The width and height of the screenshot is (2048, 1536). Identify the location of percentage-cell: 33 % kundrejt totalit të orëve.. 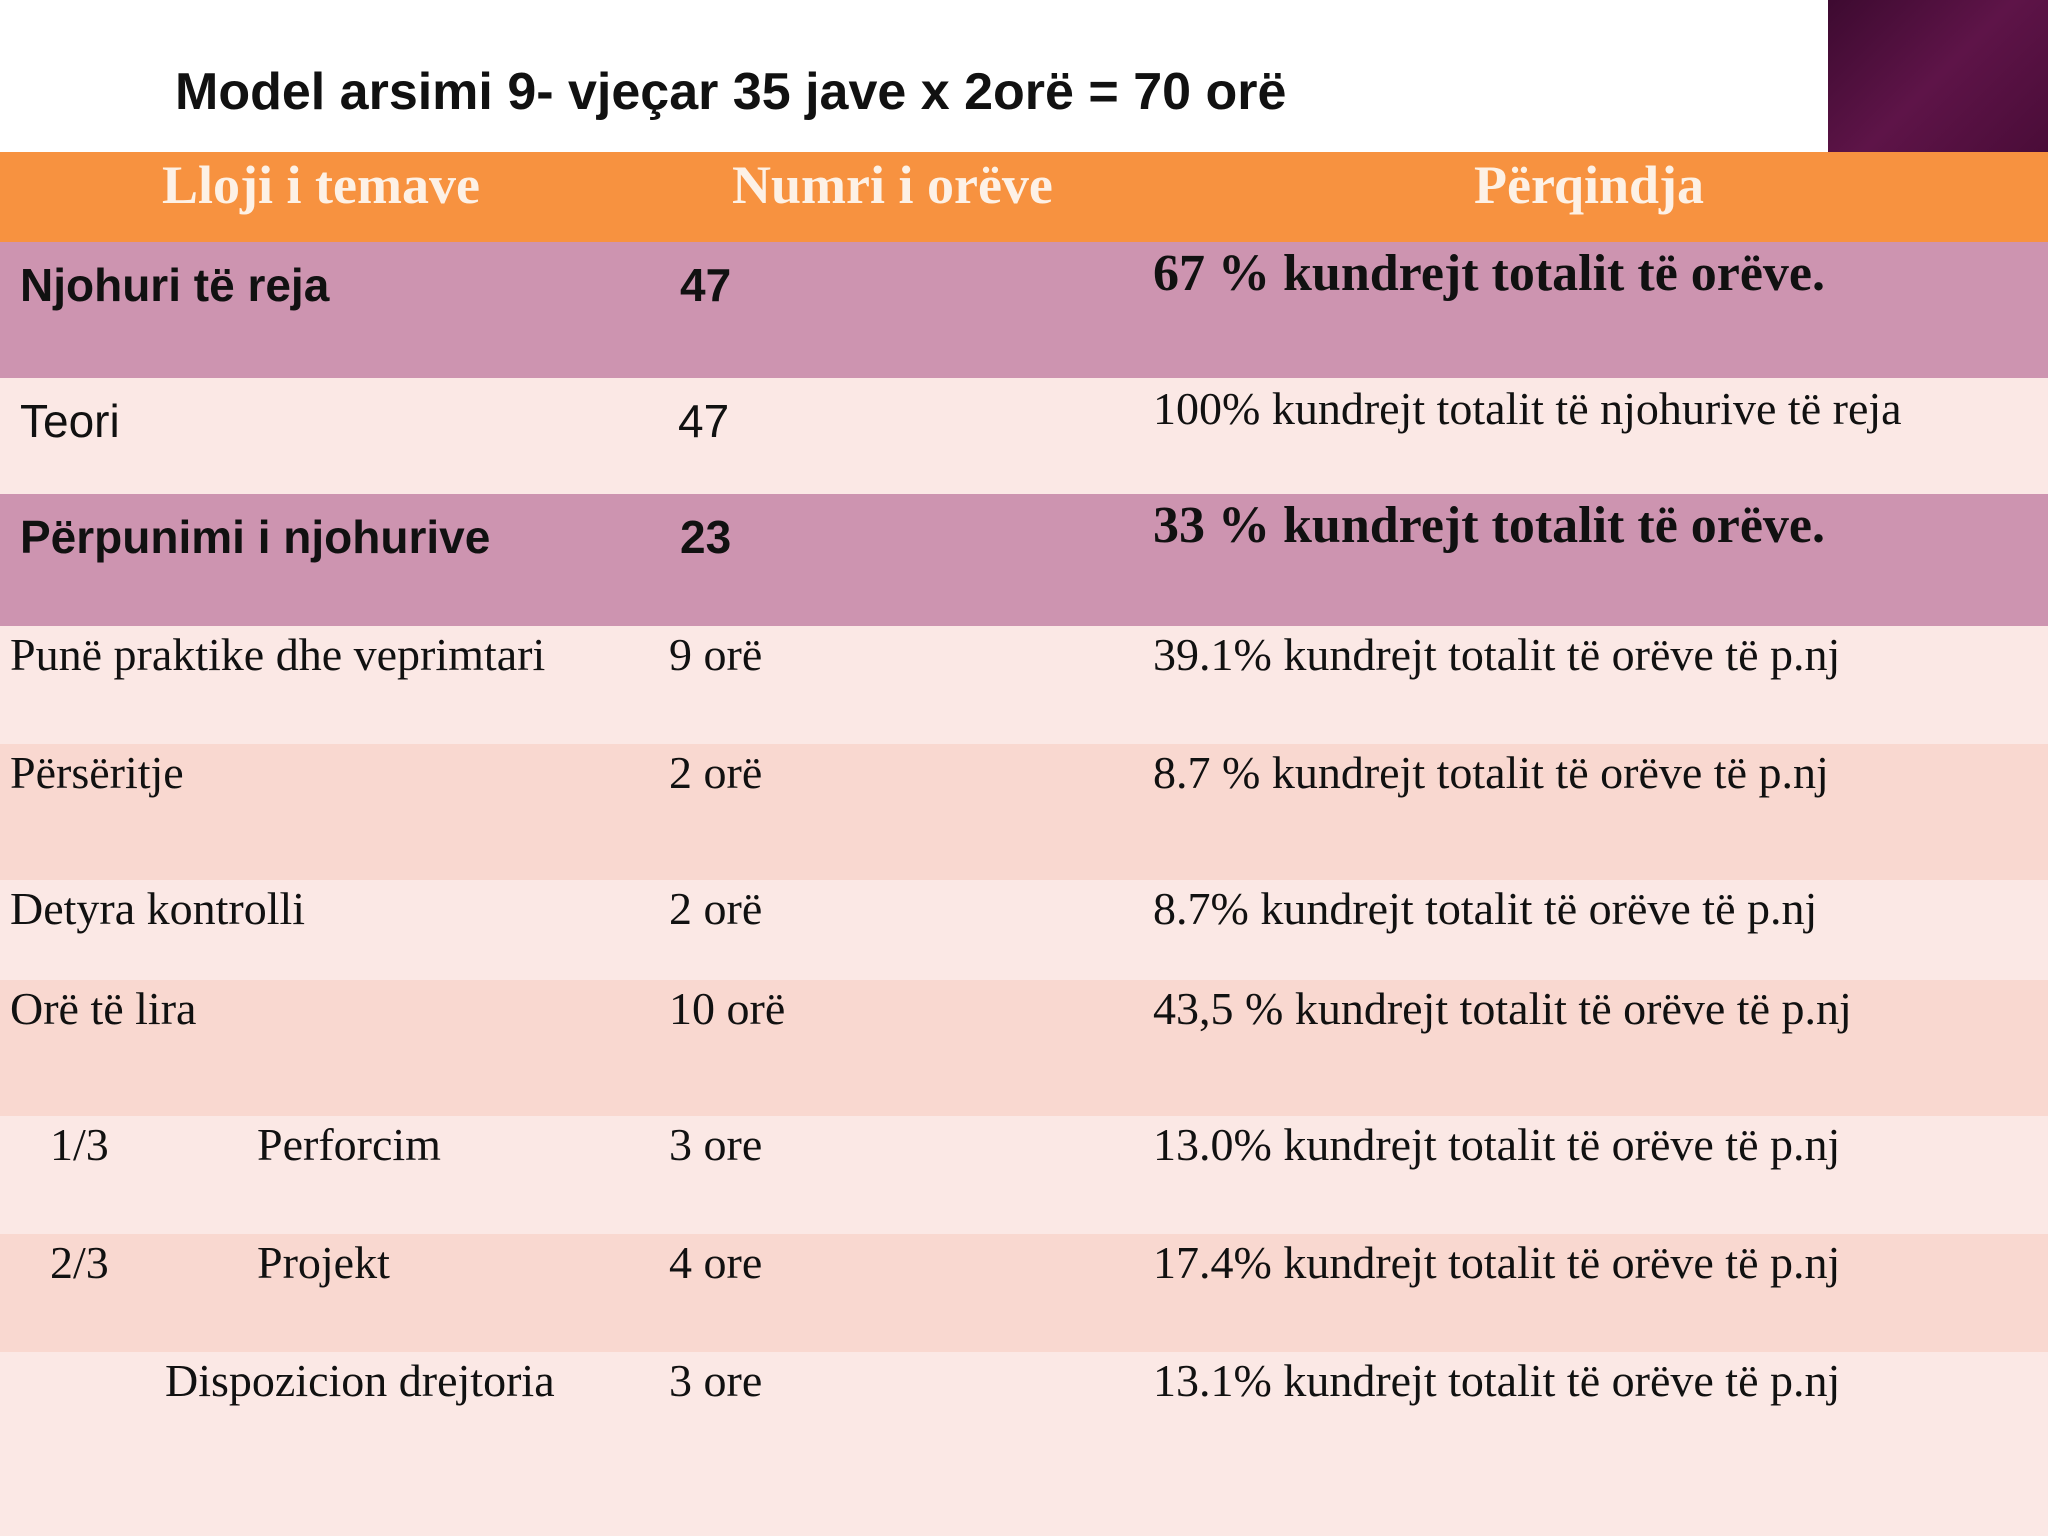
(1489, 525).